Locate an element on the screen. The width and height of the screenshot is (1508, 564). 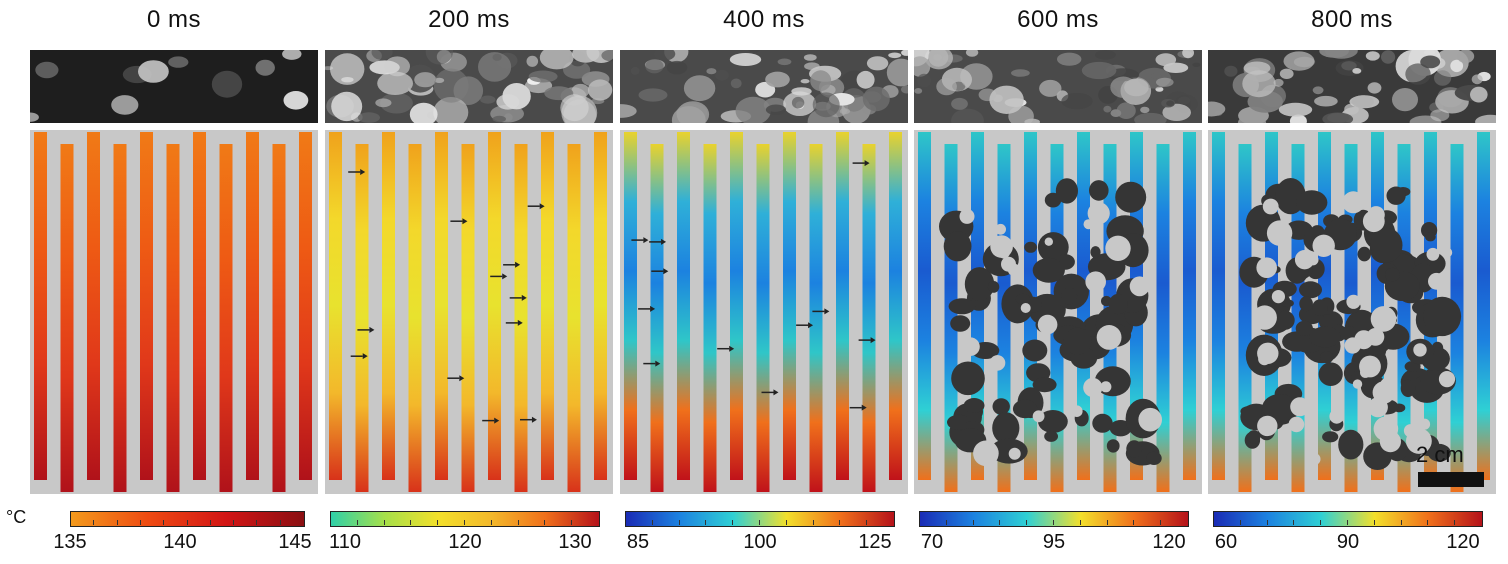
colorbar-tick-label: 100 is located at coordinates (760, 542).